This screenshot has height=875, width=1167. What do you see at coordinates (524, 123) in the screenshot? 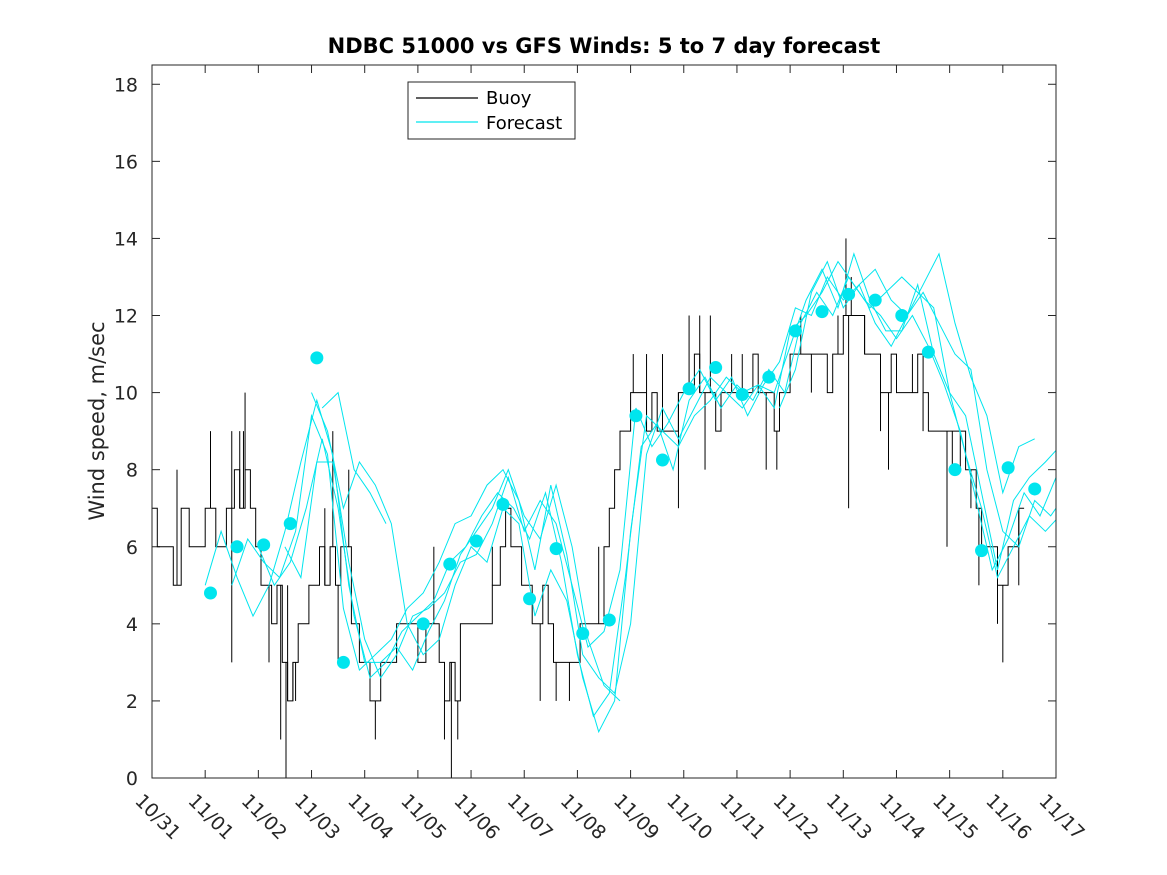
I see `legend-forecast-label: Forecast` at bounding box center [524, 123].